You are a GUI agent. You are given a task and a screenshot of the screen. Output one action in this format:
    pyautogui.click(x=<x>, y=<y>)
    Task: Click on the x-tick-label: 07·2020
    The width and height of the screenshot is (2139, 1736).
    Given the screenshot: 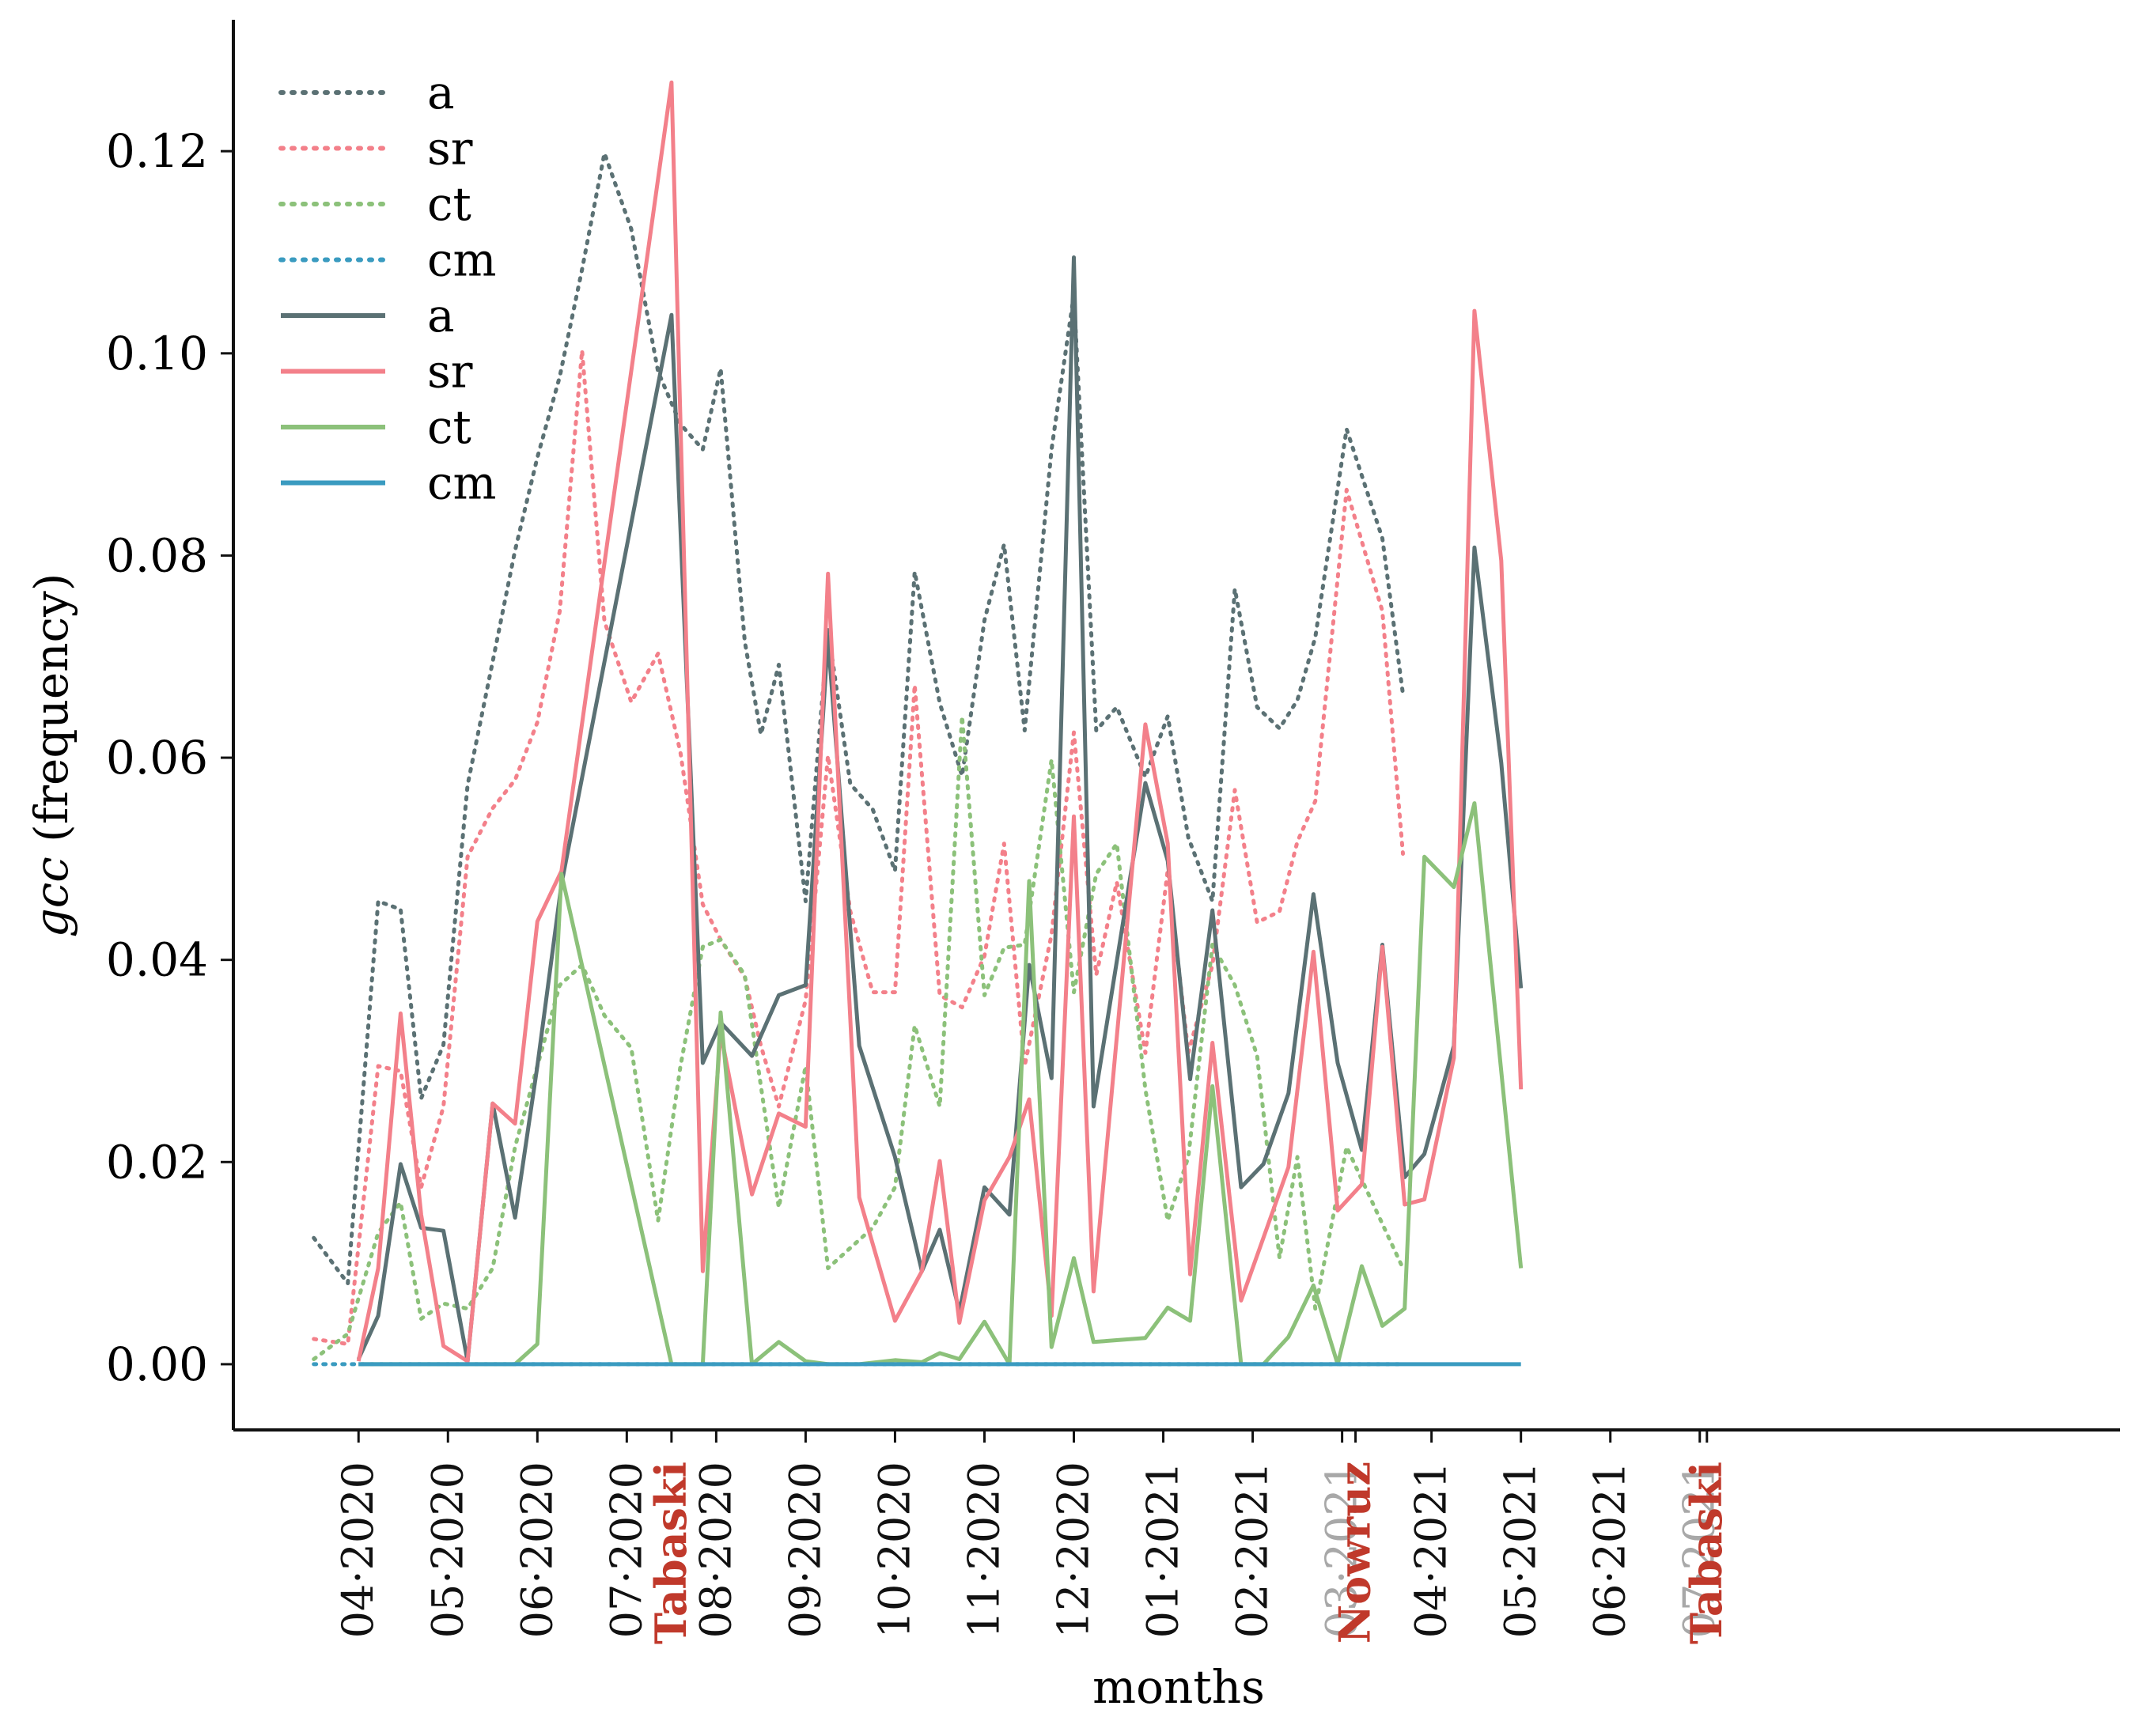 What is the action you would take?
    pyautogui.click(x=626, y=1550)
    